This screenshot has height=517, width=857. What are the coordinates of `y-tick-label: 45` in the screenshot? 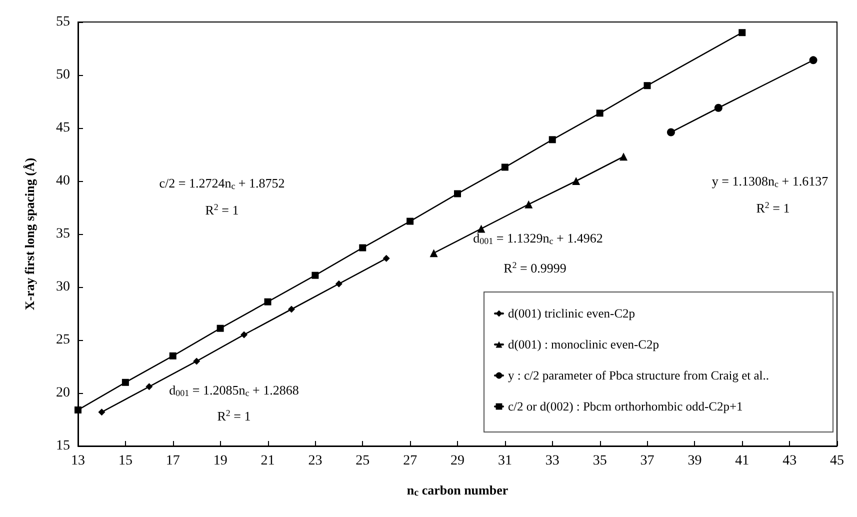 It's located at (63, 128).